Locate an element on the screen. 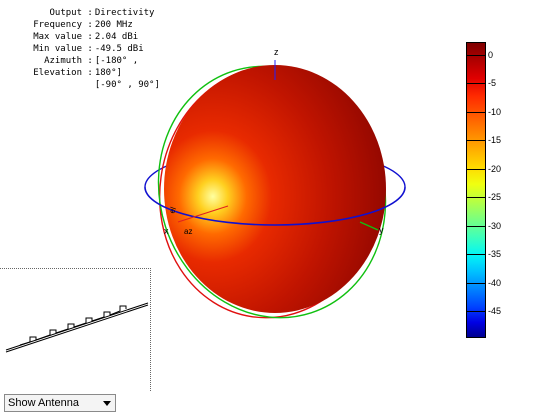 The width and height of the screenshot is (560, 420). info-value: 200 MHz is located at coordinates (113, 25).